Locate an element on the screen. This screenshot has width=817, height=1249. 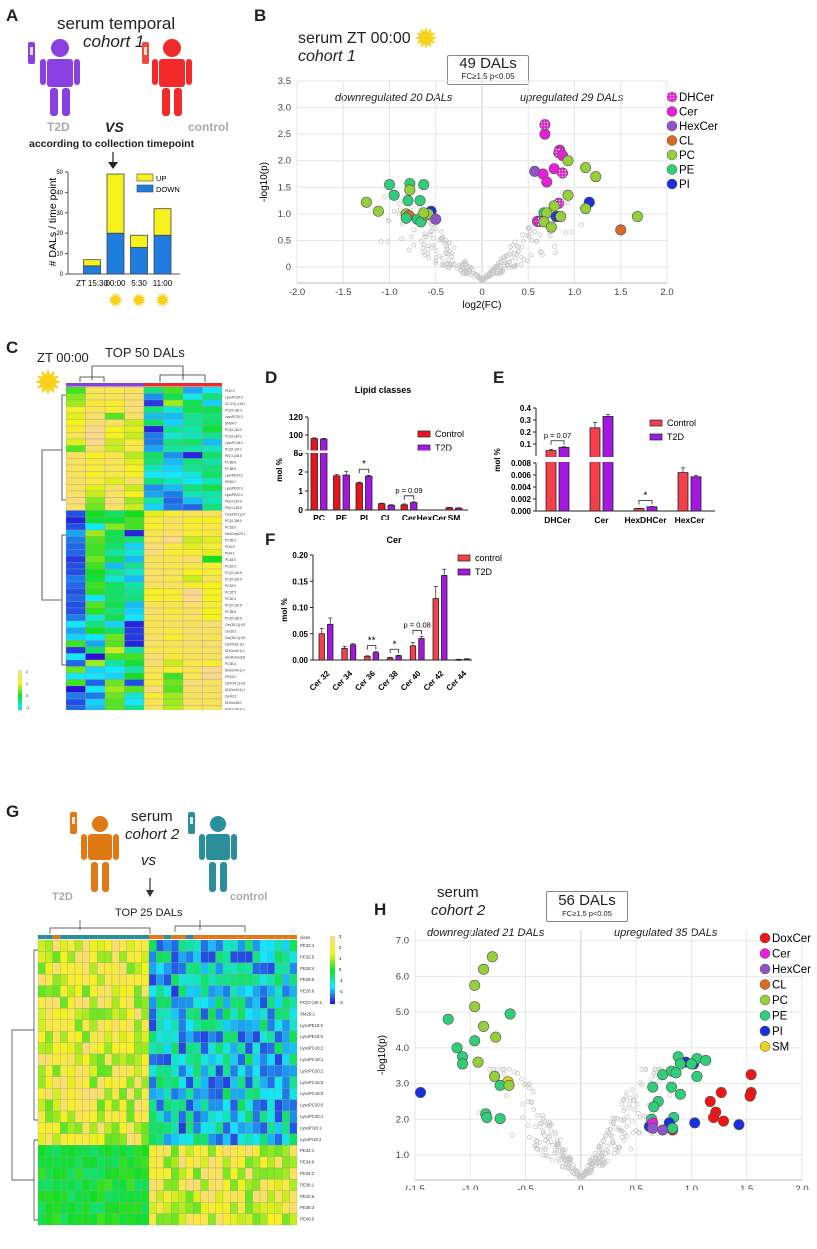
legend-label: PC is located at coordinates (687, 156).